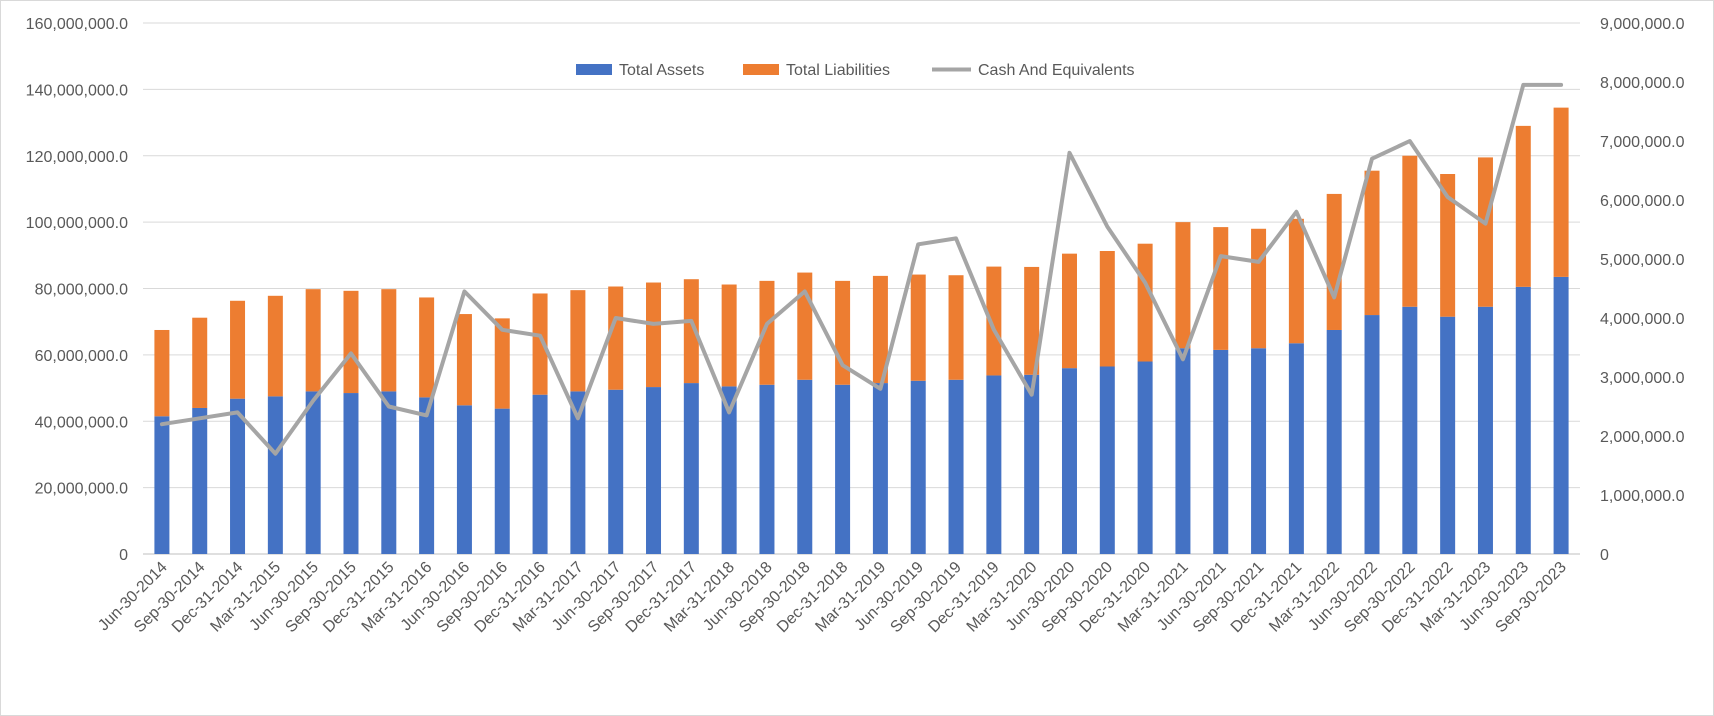 This screenshot has height=716, width=1714. I want to click on legend-swatch-total-liabilities, so click(761, 69).